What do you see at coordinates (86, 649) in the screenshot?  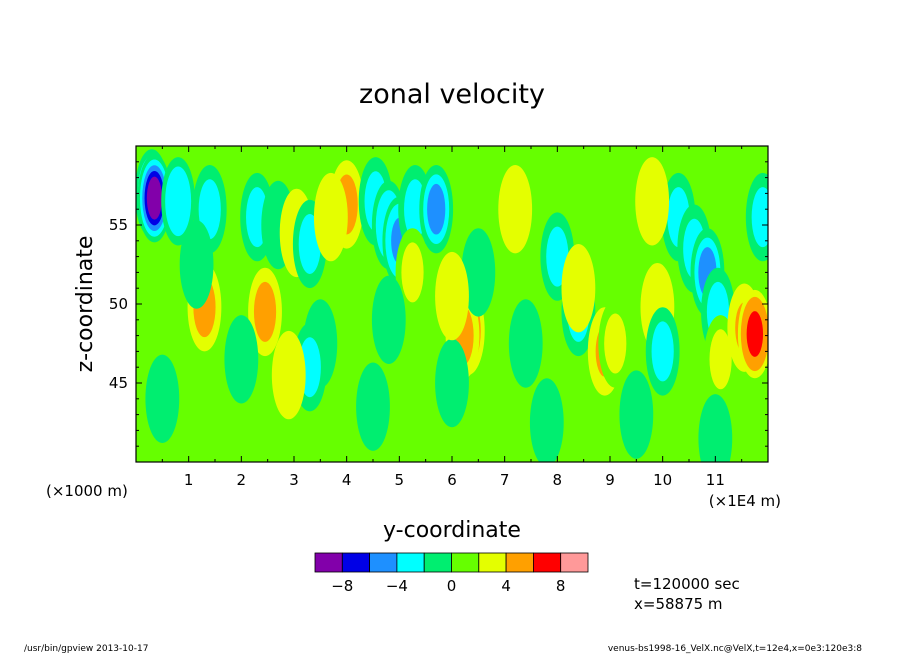 I see `footer-left: /usr/bin/gpview 2013-10-17` at bounding box center [86, 649].